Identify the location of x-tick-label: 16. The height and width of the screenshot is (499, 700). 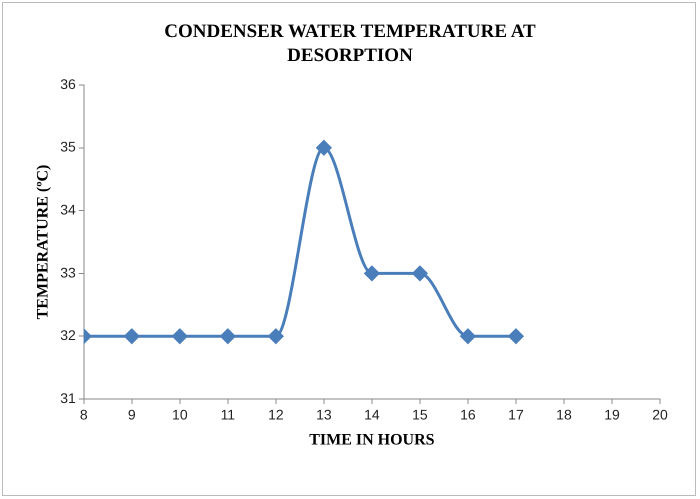
(468, 414).